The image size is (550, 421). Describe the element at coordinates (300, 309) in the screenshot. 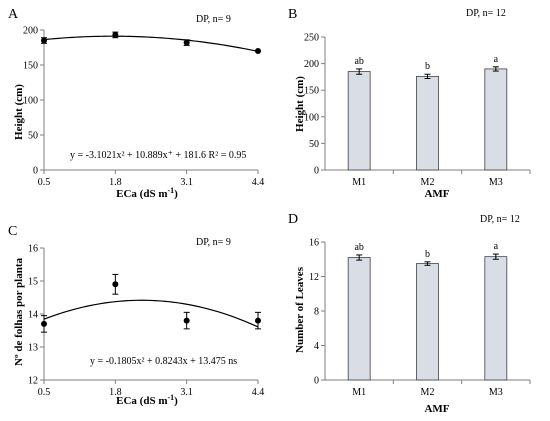

I see `panel-d-y-axis-label: Number of Leaves` at that location.